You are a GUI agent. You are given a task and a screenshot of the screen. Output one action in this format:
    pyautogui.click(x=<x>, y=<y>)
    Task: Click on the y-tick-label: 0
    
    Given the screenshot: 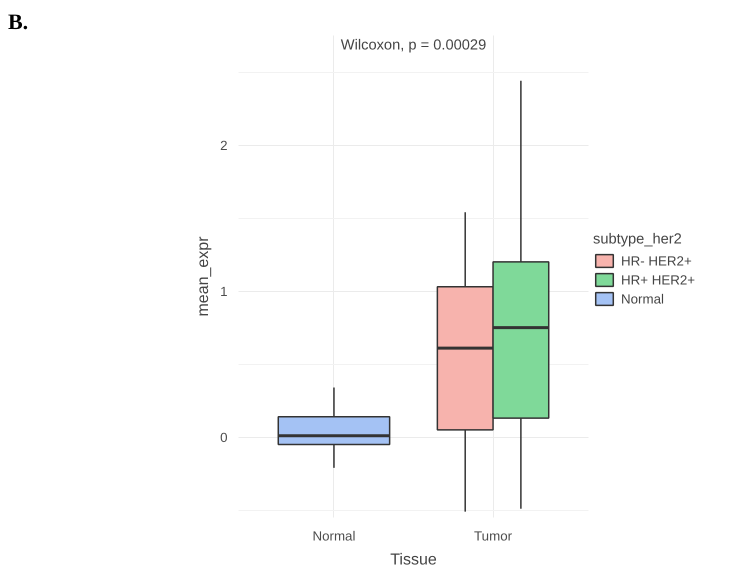 What is the action you would take?
    pyautogui.click(x=224, y=438)
    